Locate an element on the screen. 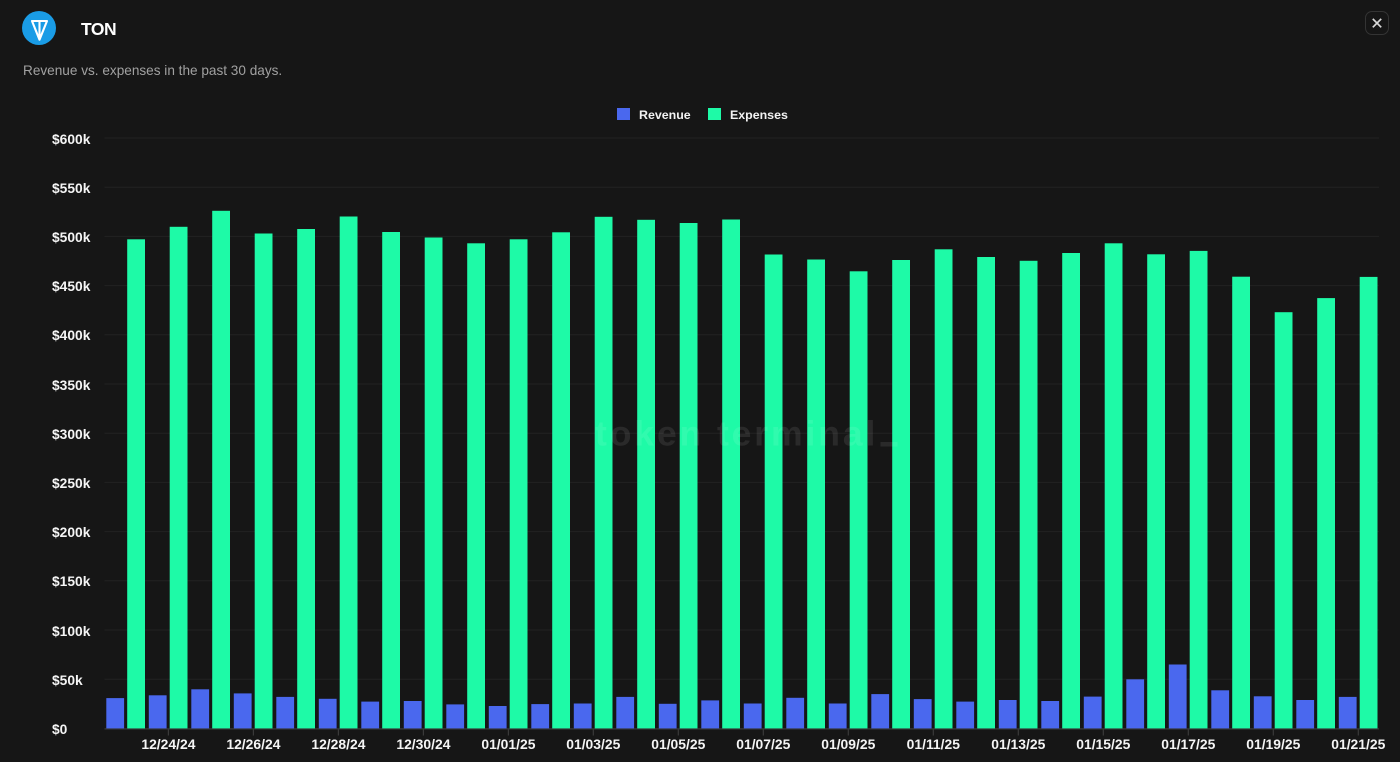  svg-text: token terminal is located at coordinates (736, 433).